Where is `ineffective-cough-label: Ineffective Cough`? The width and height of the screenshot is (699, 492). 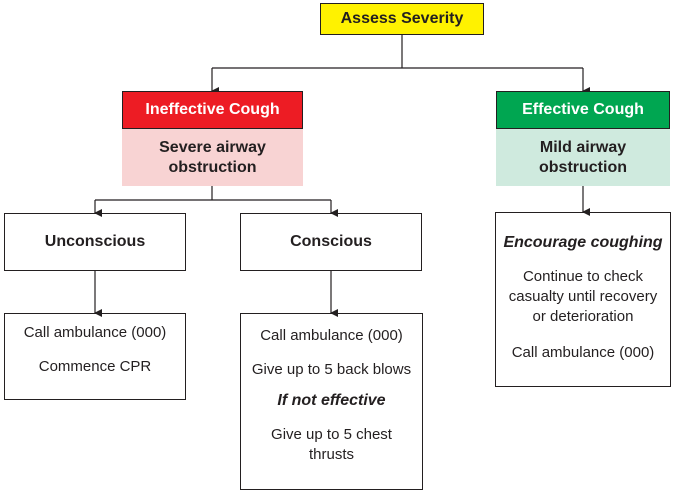
ineffective-cough-label: Ineffective Cough is located at coordinates (212, 109).